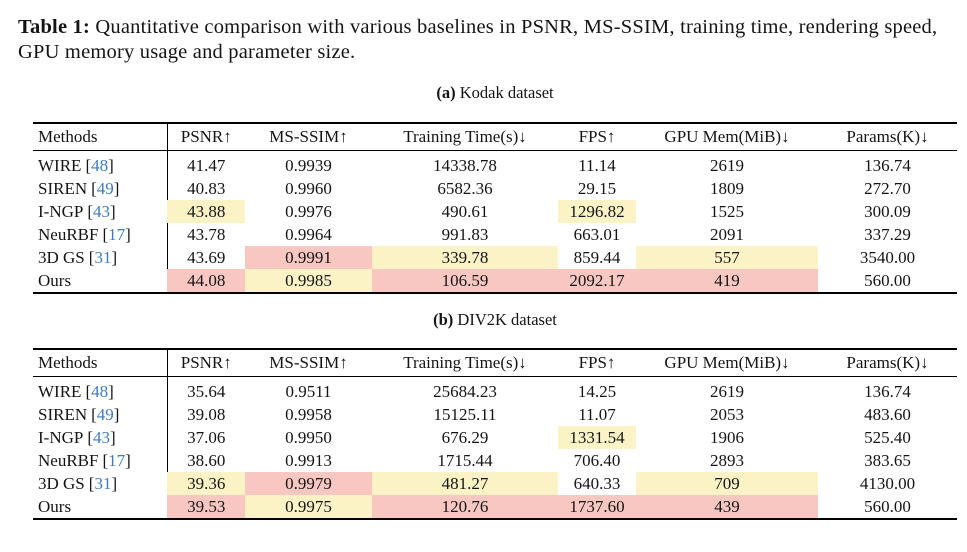  What do you see at coordinates (465, 137) in the screenshot?
I see `column-header-training-time: Training Time(s)↓` at bounding box center [465, 137].